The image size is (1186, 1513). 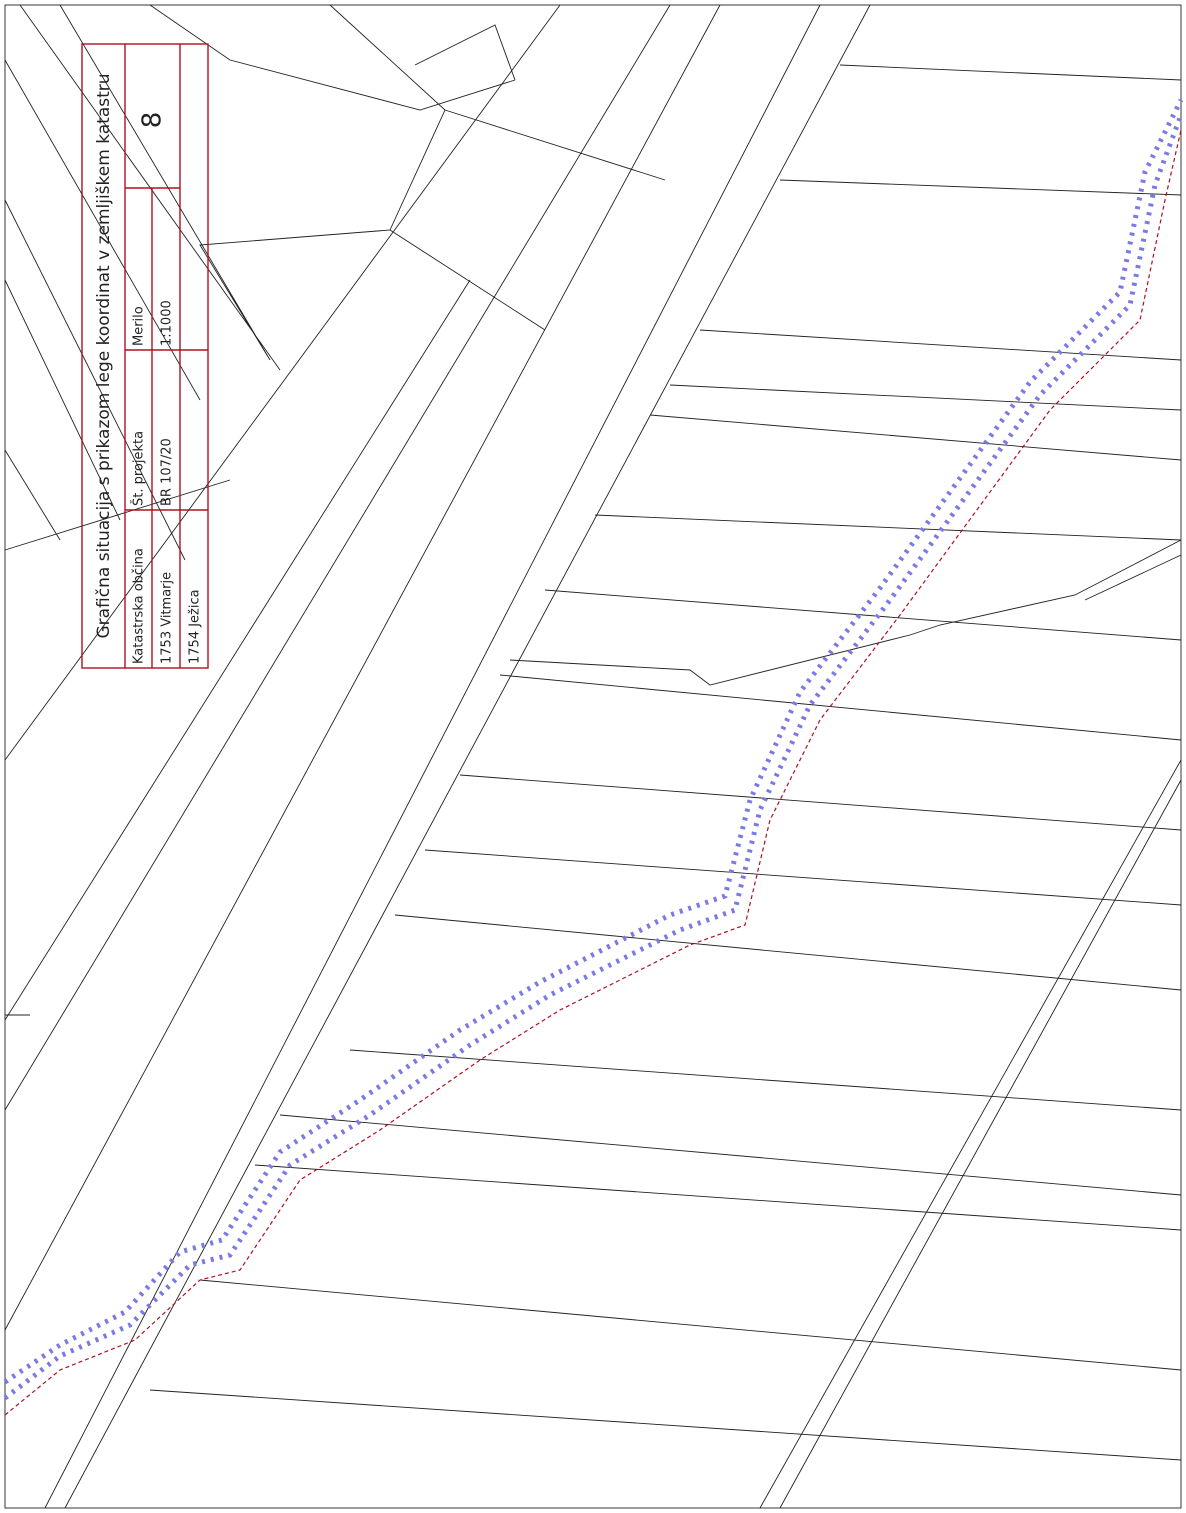 I want to click on title-block-frame, so click(x=145, y=356).